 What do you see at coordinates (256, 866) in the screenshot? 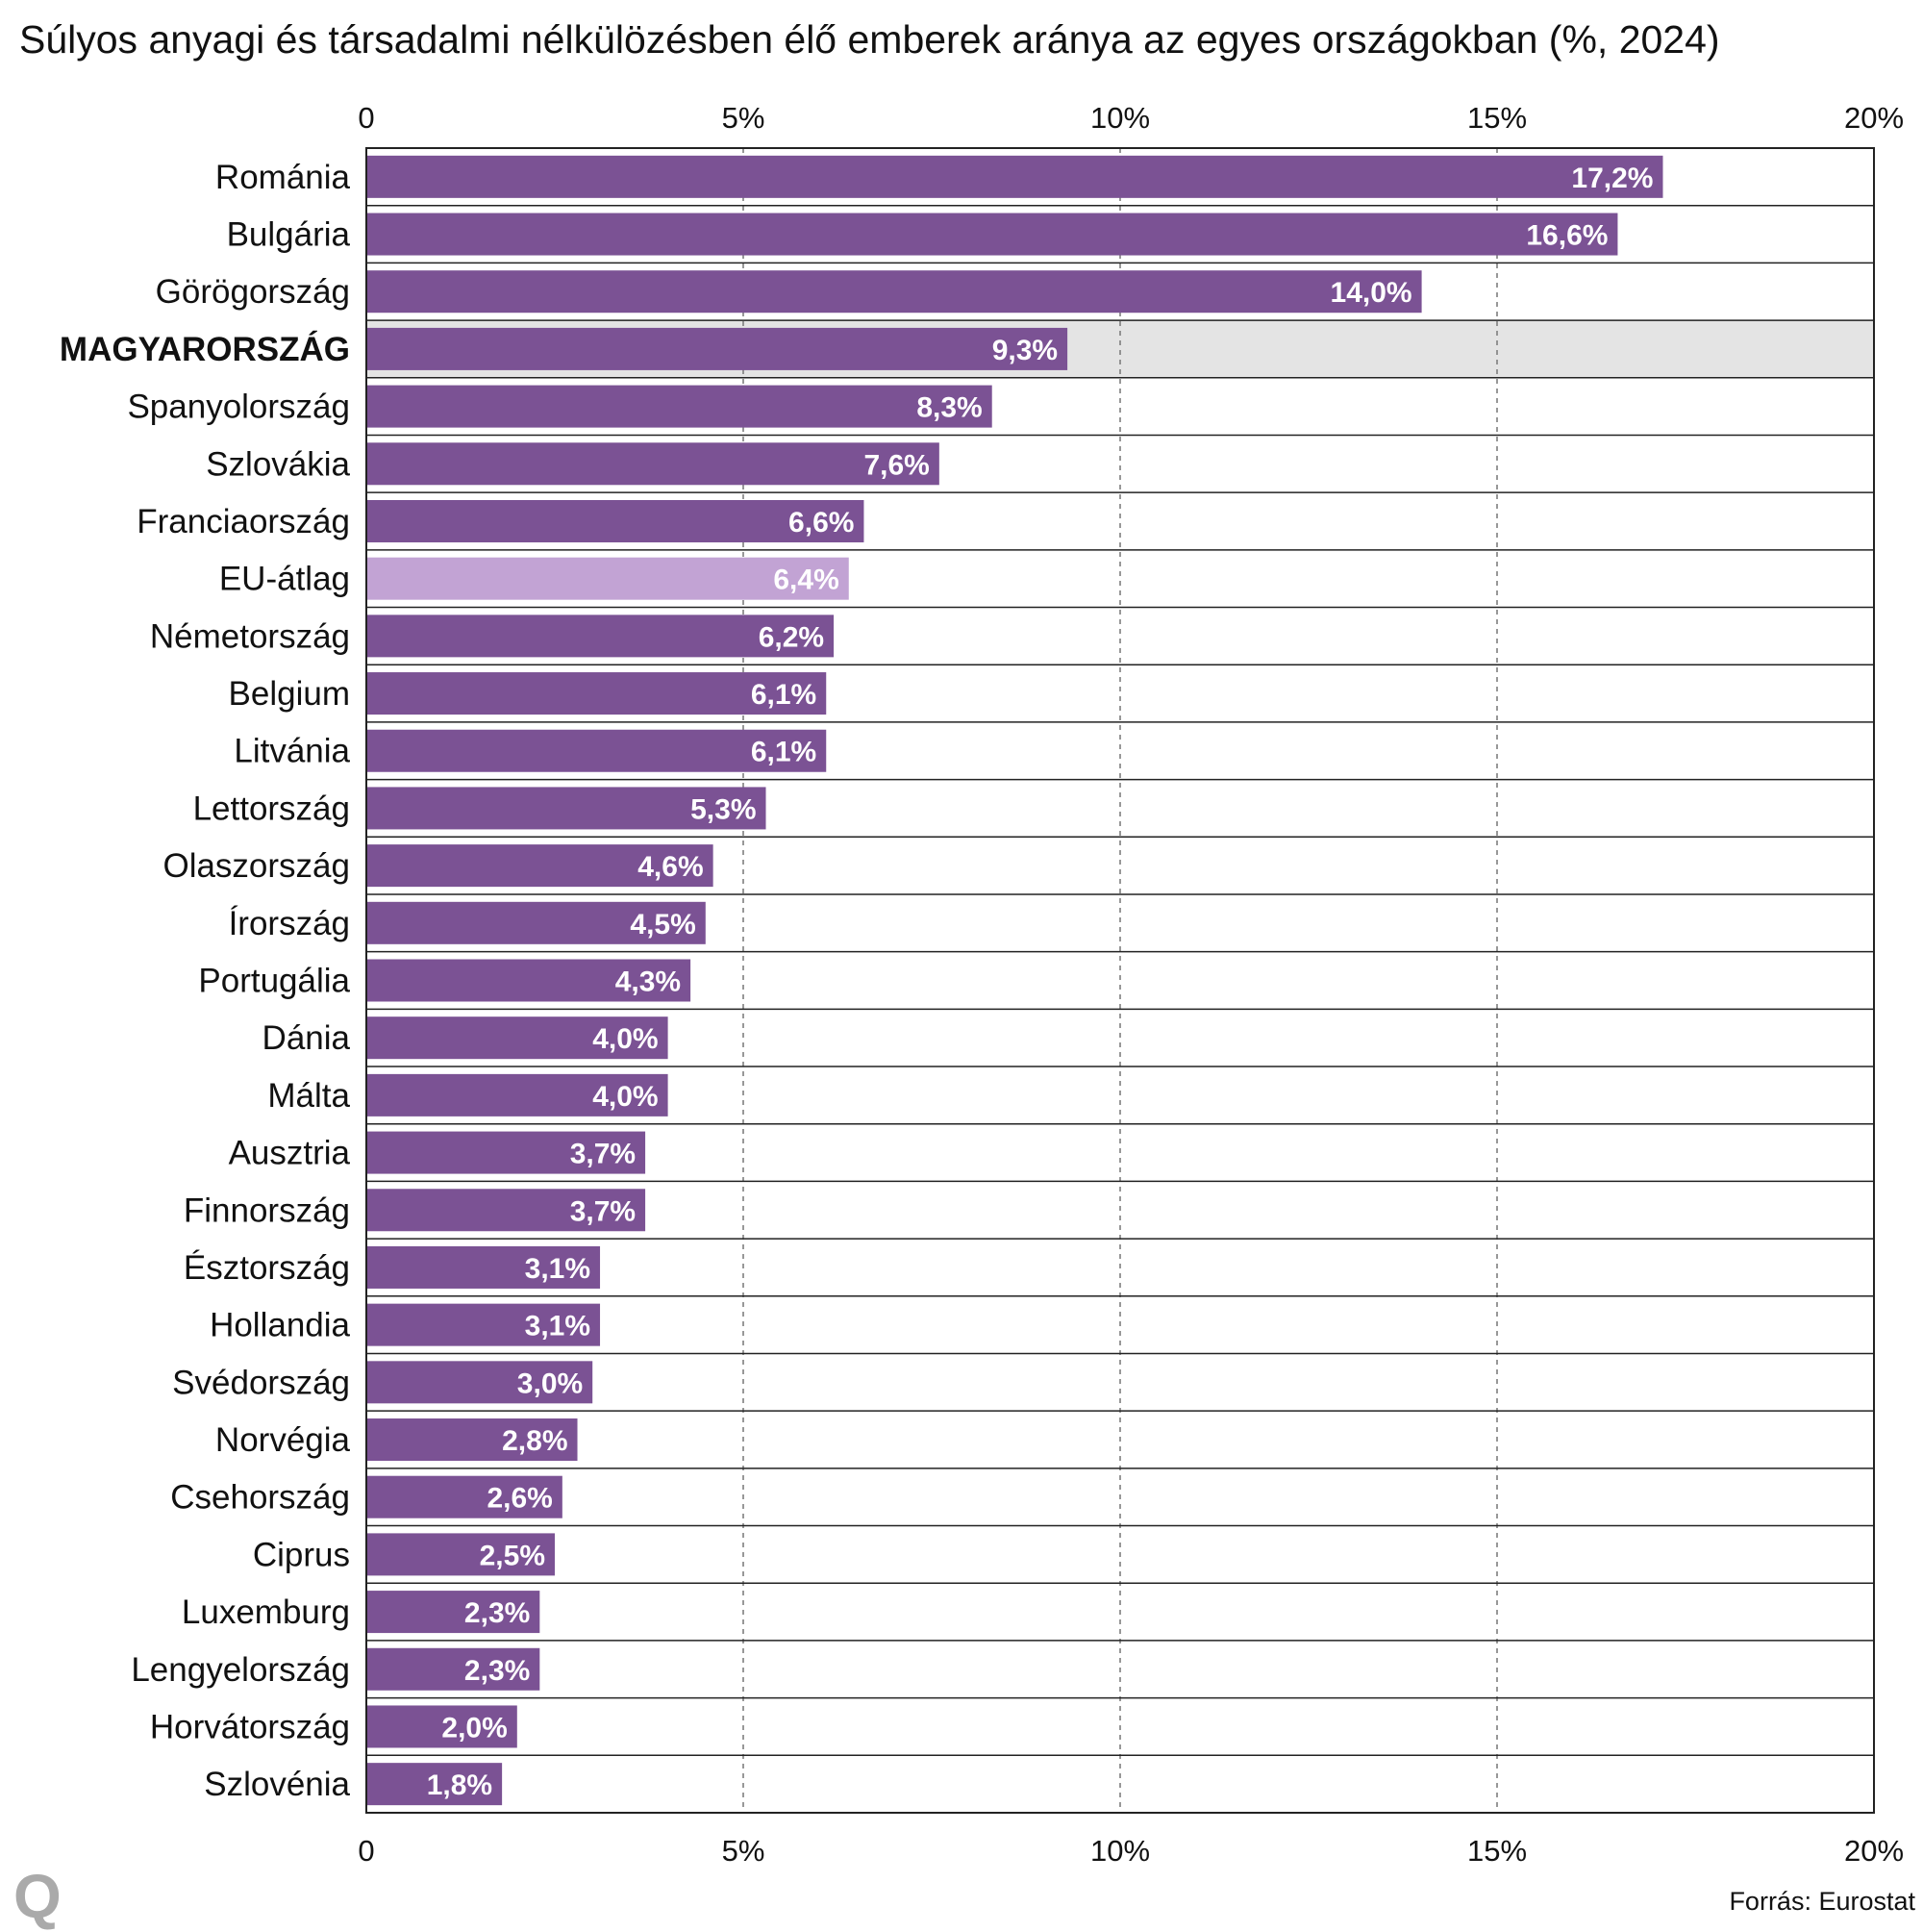
I see `y-category-label: Olaszország` at bounding box center [256, 866].